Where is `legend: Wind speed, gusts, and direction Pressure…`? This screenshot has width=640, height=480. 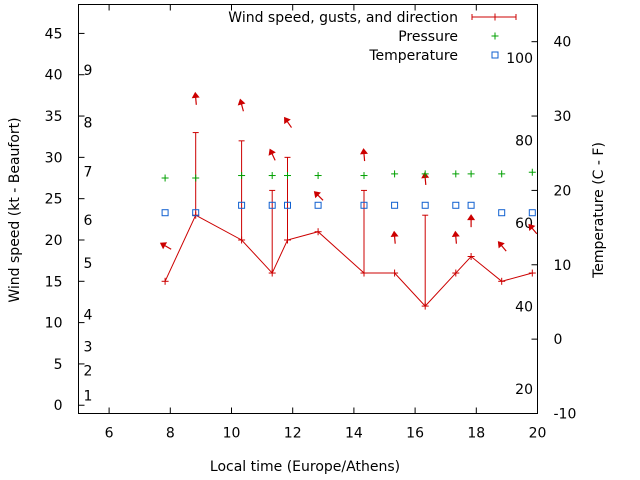
legend: Wind speed, gusts, and direction Pressure… is located at coordinates (372, 37).